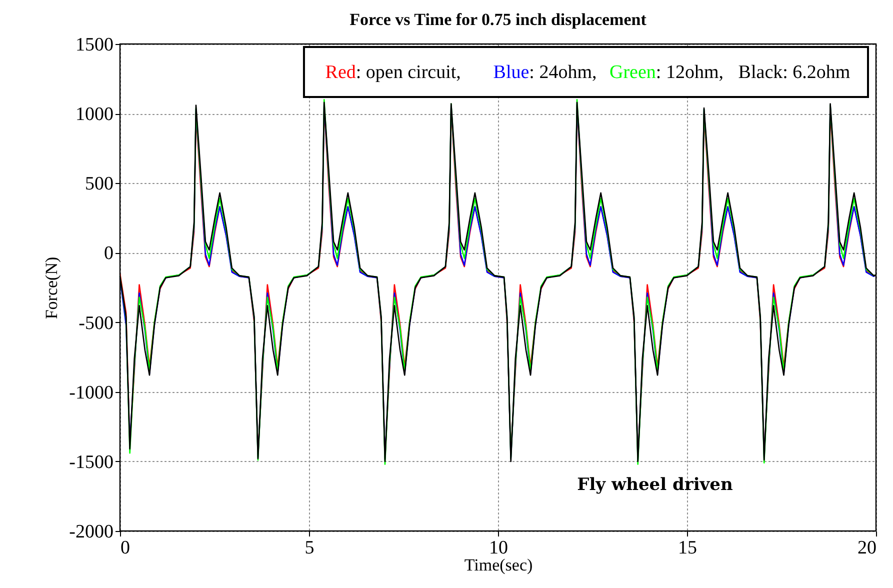 Image resolution: width=893 pixels, height=588 pixels. I want to click on x-tick-label: 5, so click(309, 548).